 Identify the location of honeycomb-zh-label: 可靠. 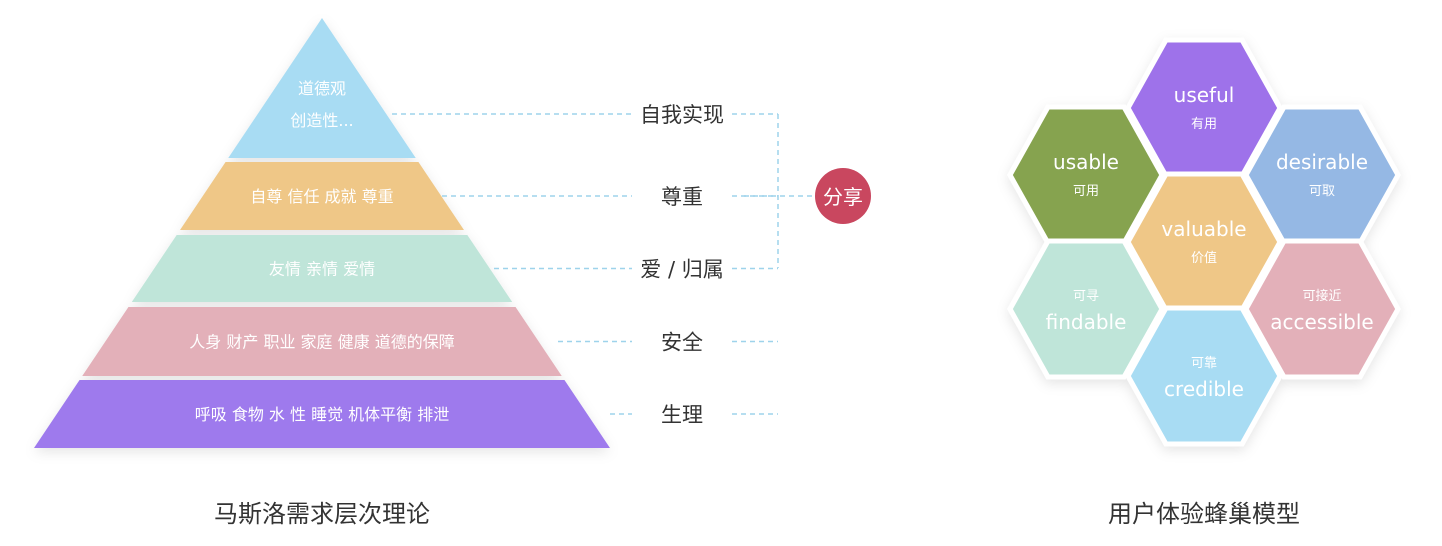
(1204, 363).